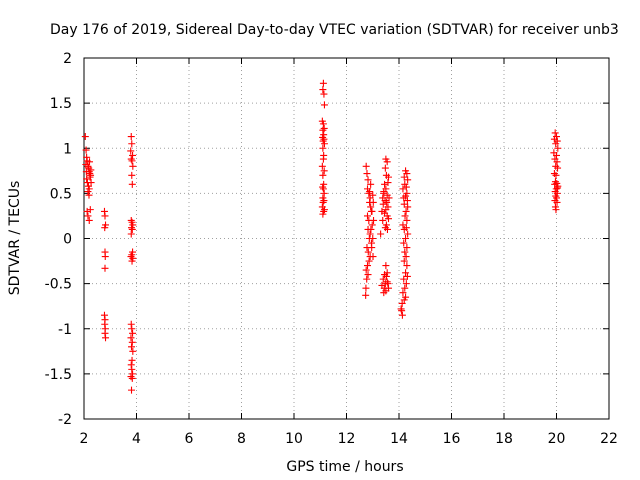 This screenshot has height=480, width=640. What do you see at coordinates (58, 375) in the screenshot?
I see `y-tick-label--1.5: -1.5` at bounding box center [58, 375].